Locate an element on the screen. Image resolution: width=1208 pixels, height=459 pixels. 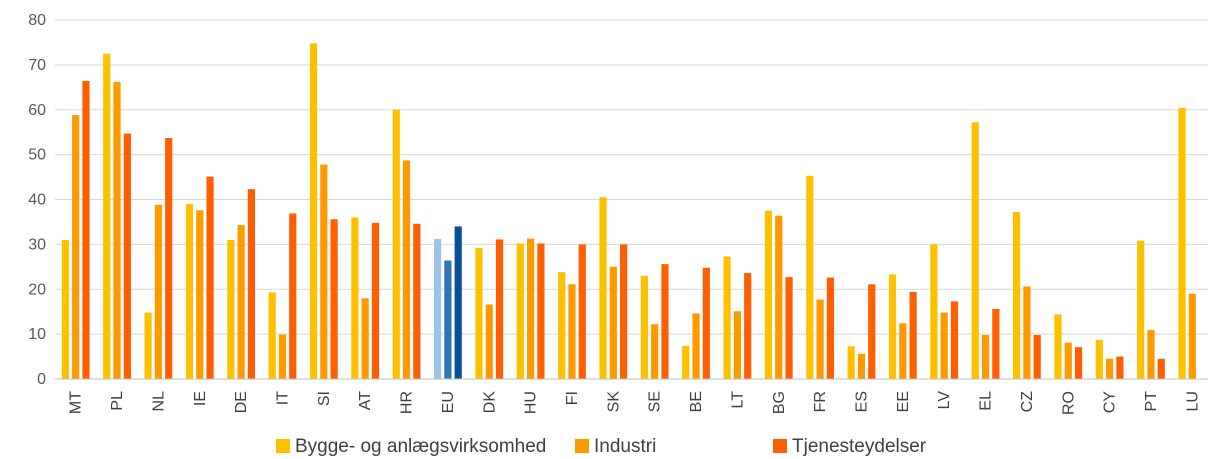
x-category-label: AT is located at coordinates (365, 400).